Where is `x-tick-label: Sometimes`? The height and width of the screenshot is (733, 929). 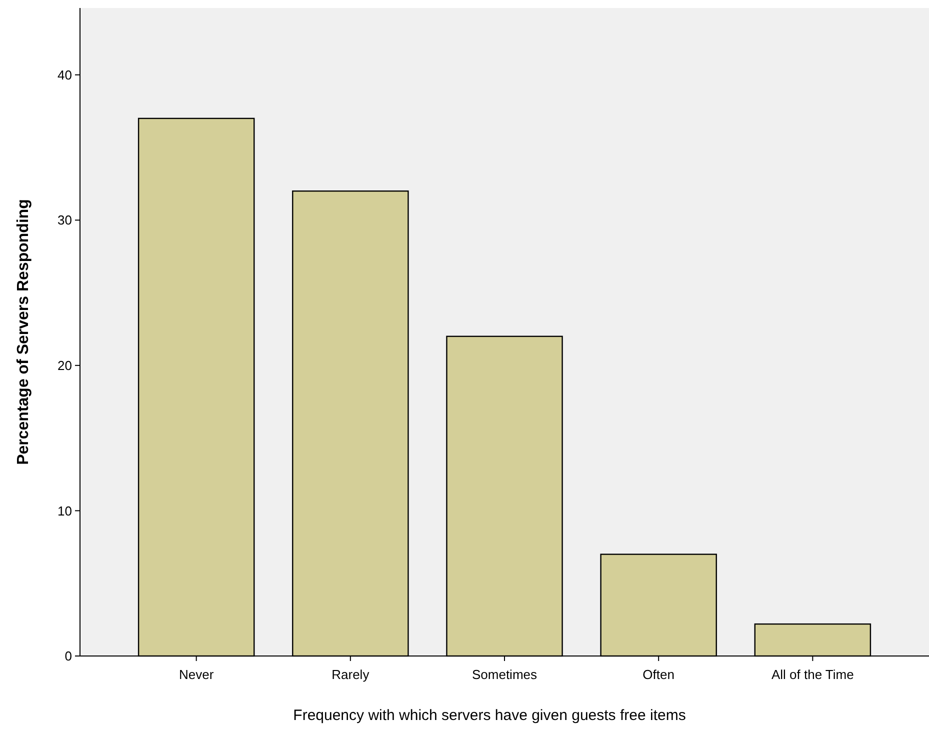
x-tick-label: Sometimes is located at coordinates (505, 674).